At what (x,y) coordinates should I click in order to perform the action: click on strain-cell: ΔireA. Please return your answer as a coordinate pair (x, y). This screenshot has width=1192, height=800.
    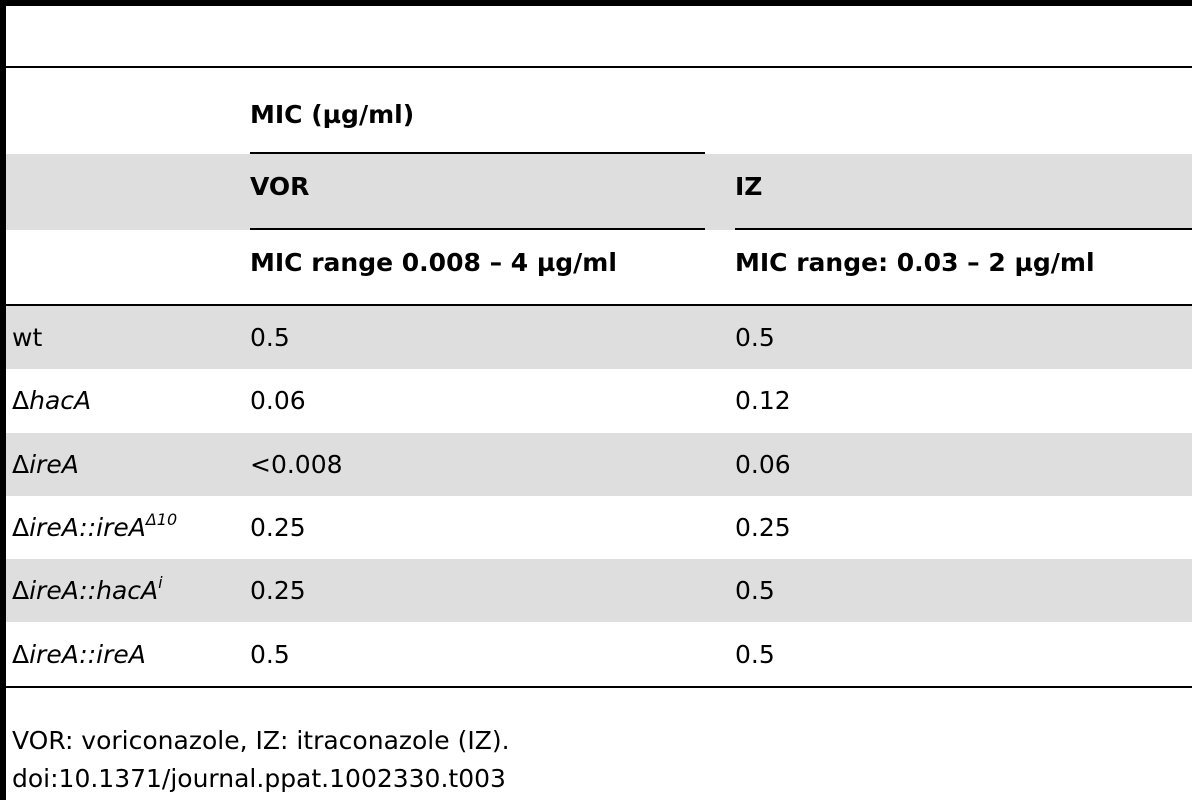
    Looking at the image, I should click on (45, 465).